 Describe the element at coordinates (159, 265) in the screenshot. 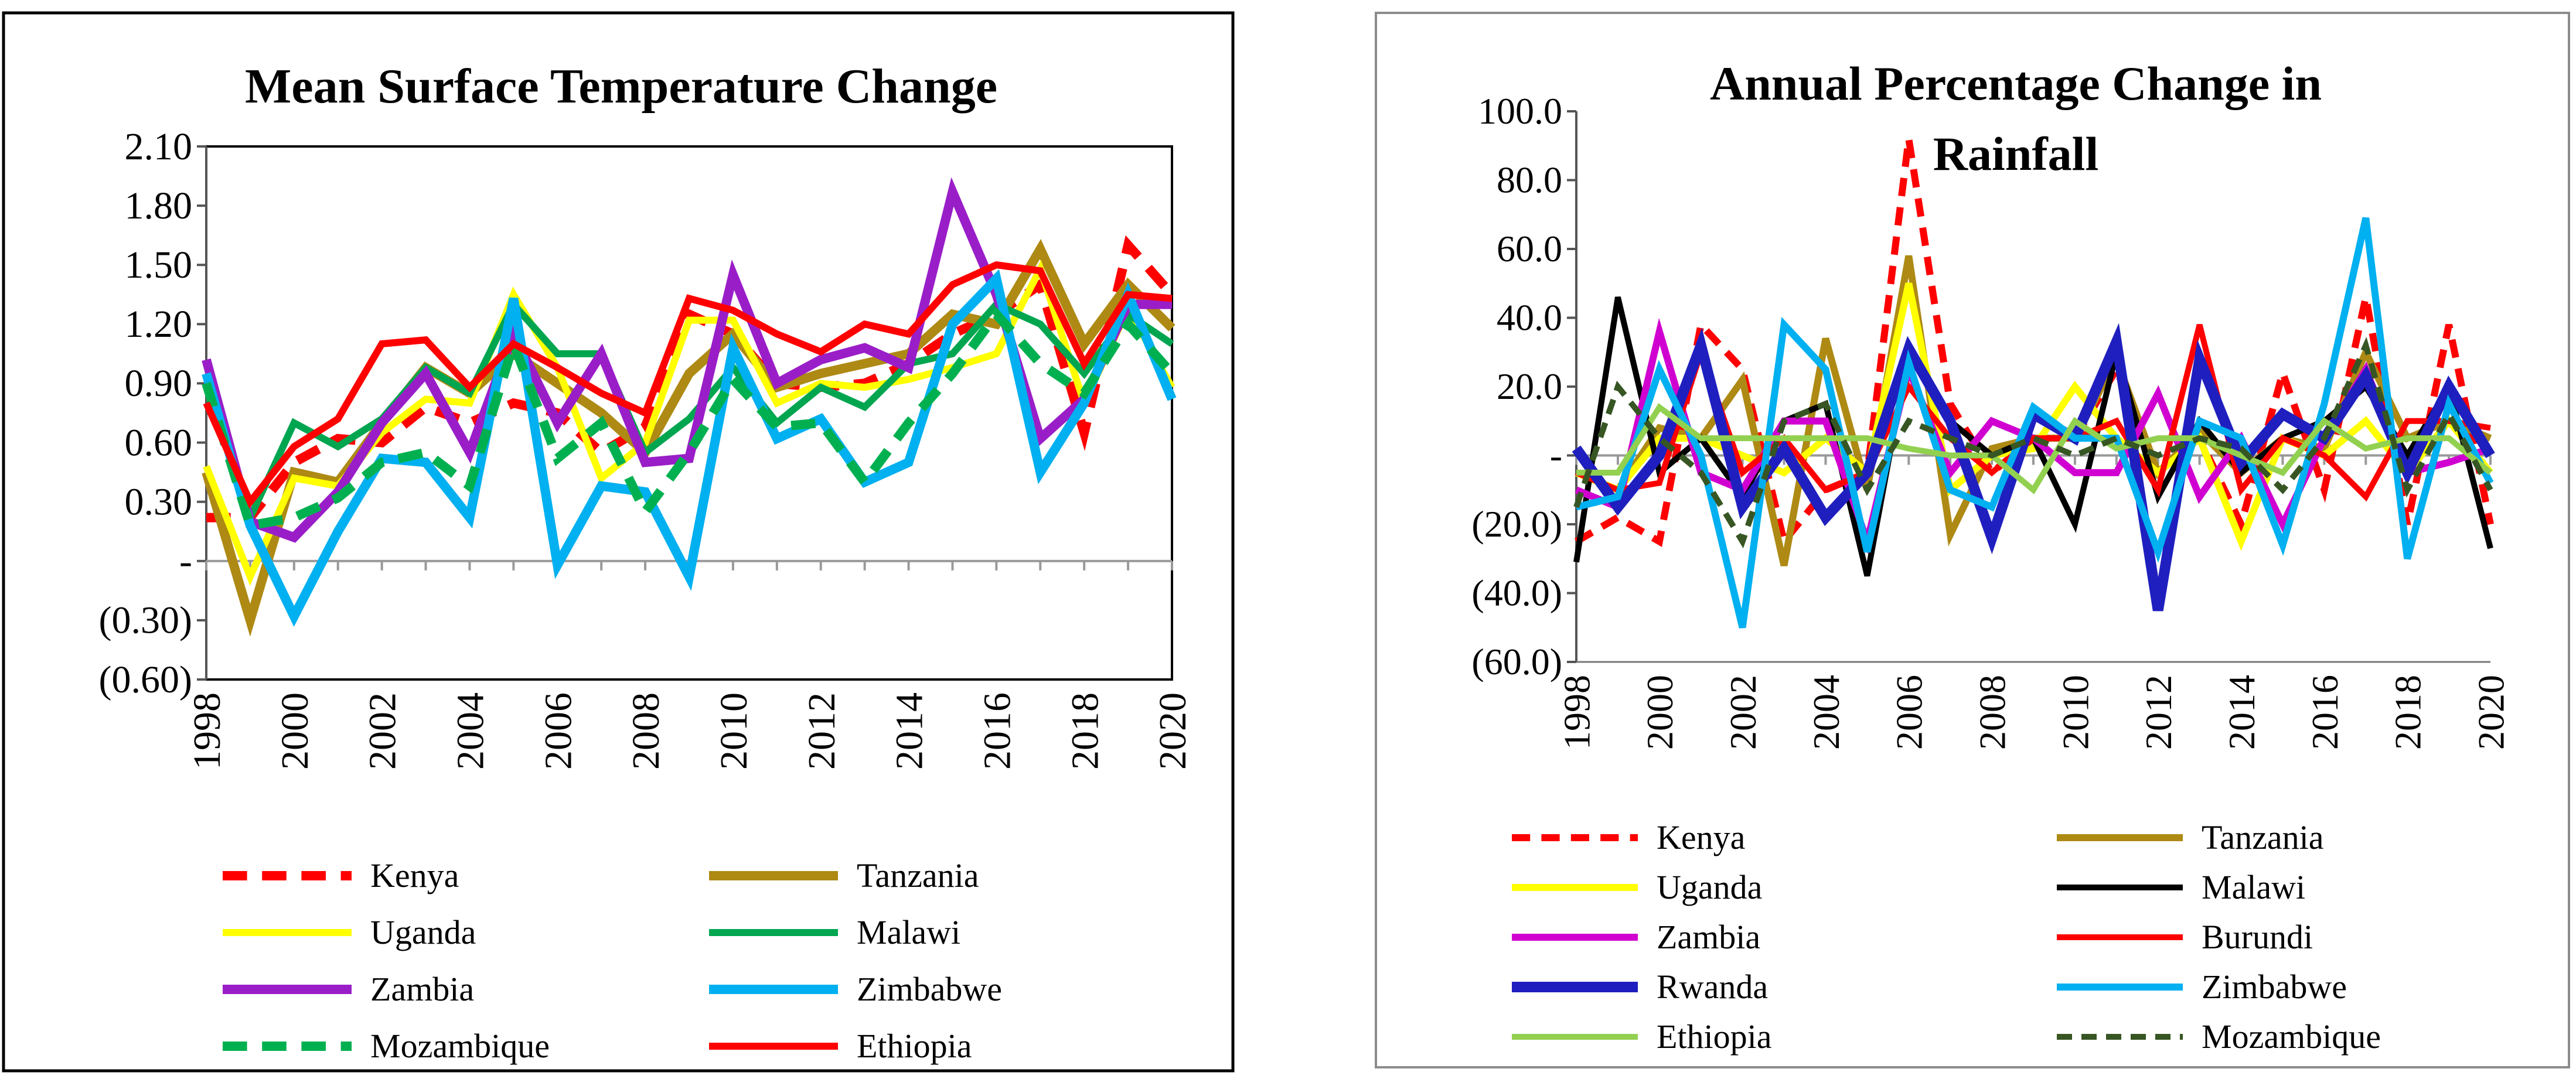

I see `y-tick-label: 1.50` at that location.